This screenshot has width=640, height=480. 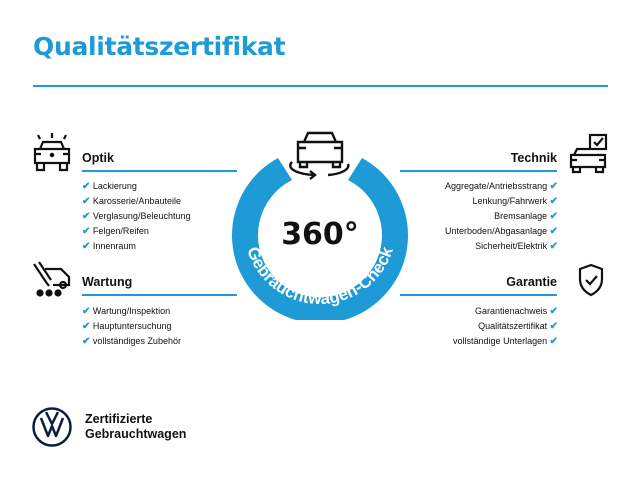 I want to click on list-item: vollständige Unterlagen ✔, so click(x=505, y=341).